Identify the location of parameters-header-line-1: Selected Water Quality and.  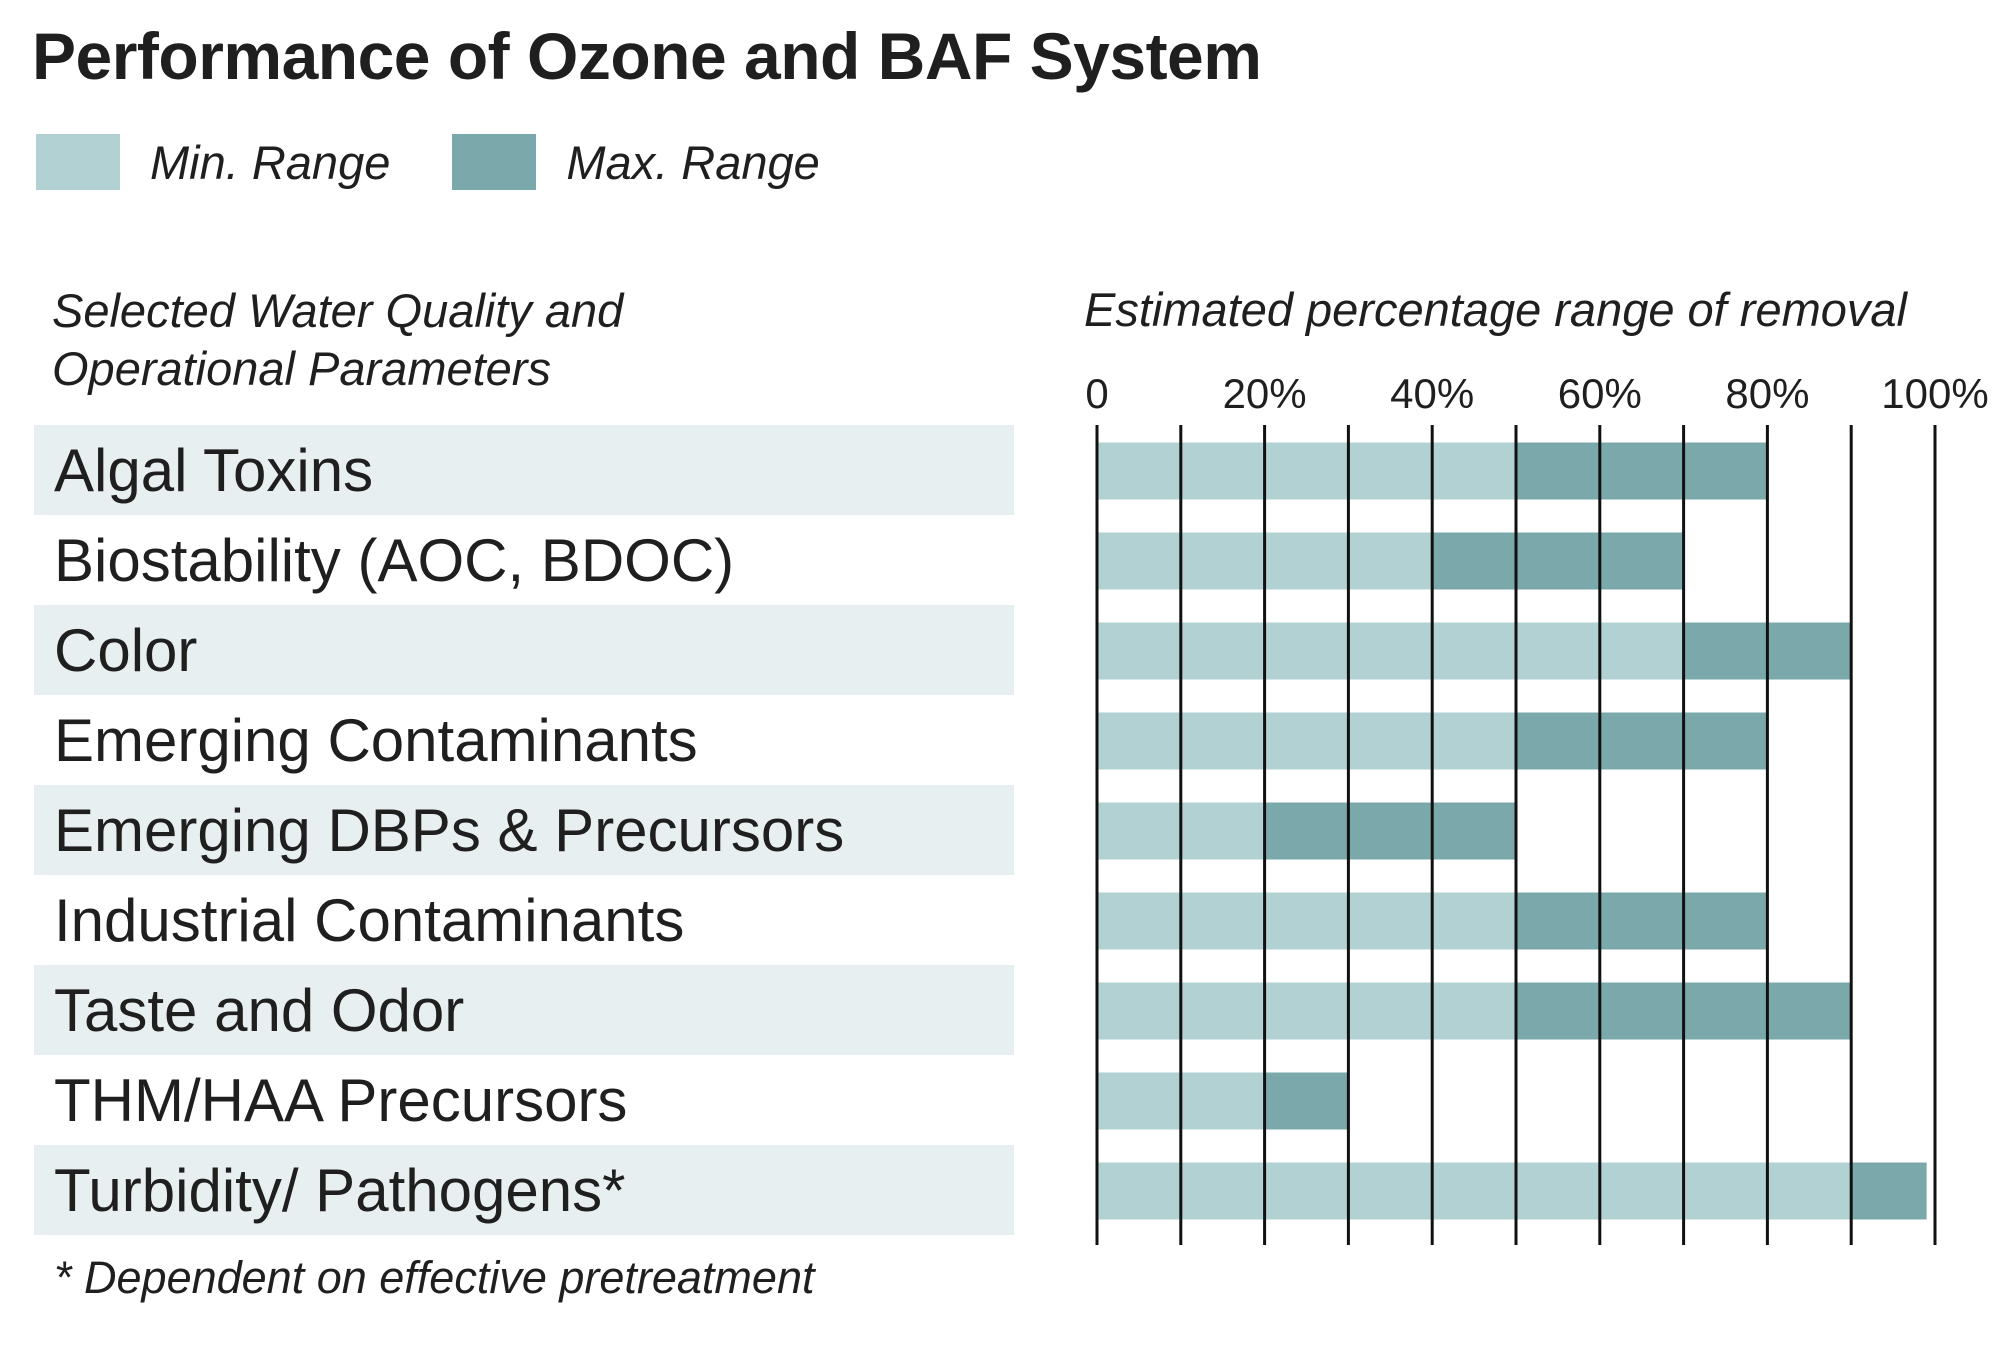
(338, 310).